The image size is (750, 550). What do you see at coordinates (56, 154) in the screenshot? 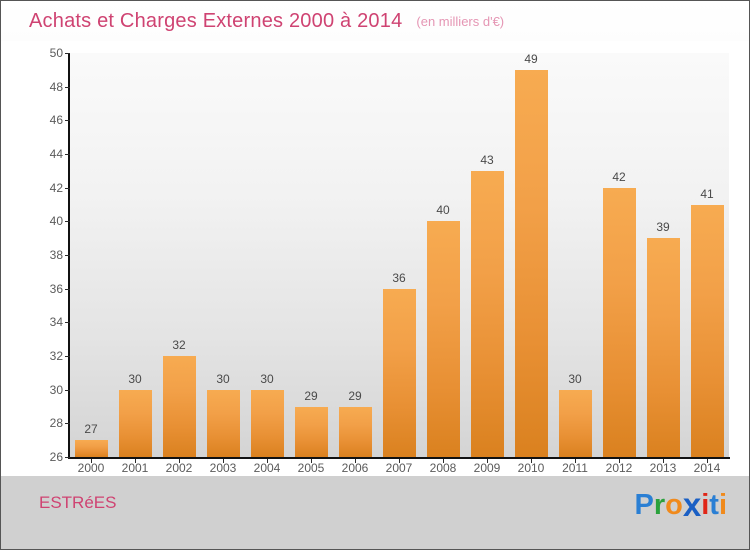
I see `y-axis-tick-label: 44` at bounding box center [56, 154].